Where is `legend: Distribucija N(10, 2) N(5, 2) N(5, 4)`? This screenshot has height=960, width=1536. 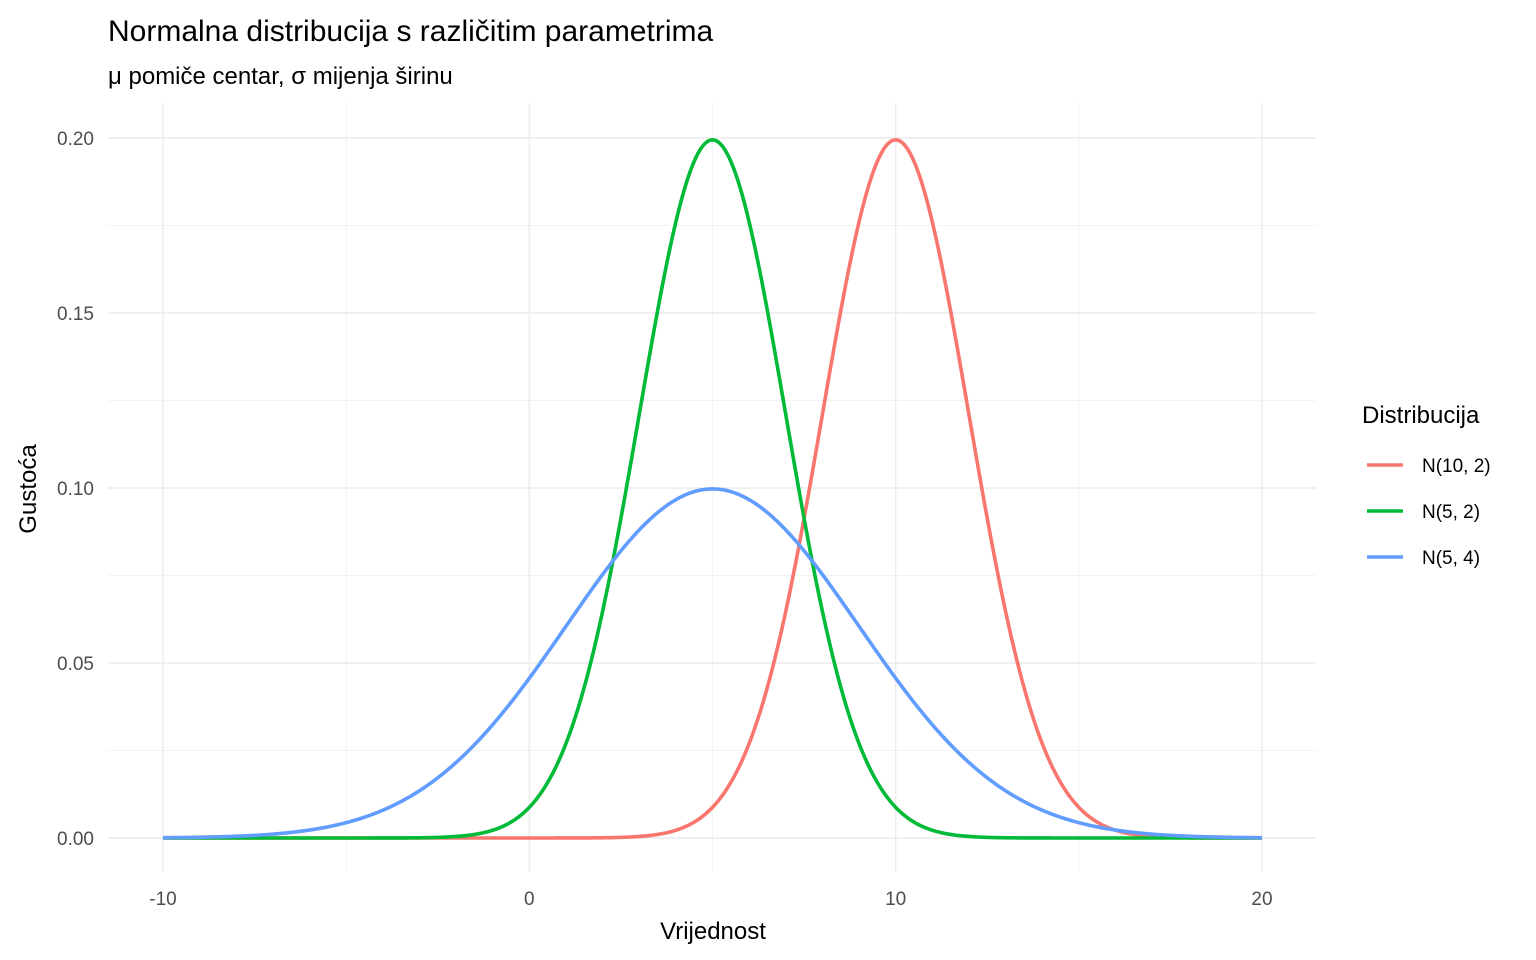
legend: Distribucija N(10, 2) N(5, 2) N(5, 4) is located at coordinates (1426, 485).